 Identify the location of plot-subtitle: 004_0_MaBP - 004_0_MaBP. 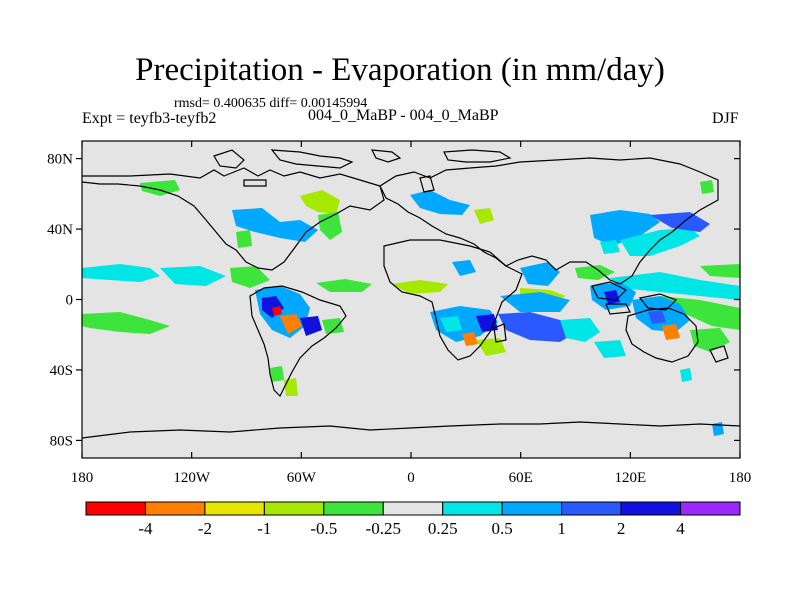
(403, 115).